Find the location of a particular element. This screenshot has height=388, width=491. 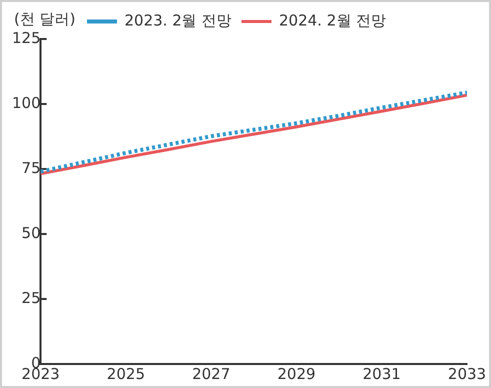

x-tick-label: 2027 is located at coordinates (211, 373).